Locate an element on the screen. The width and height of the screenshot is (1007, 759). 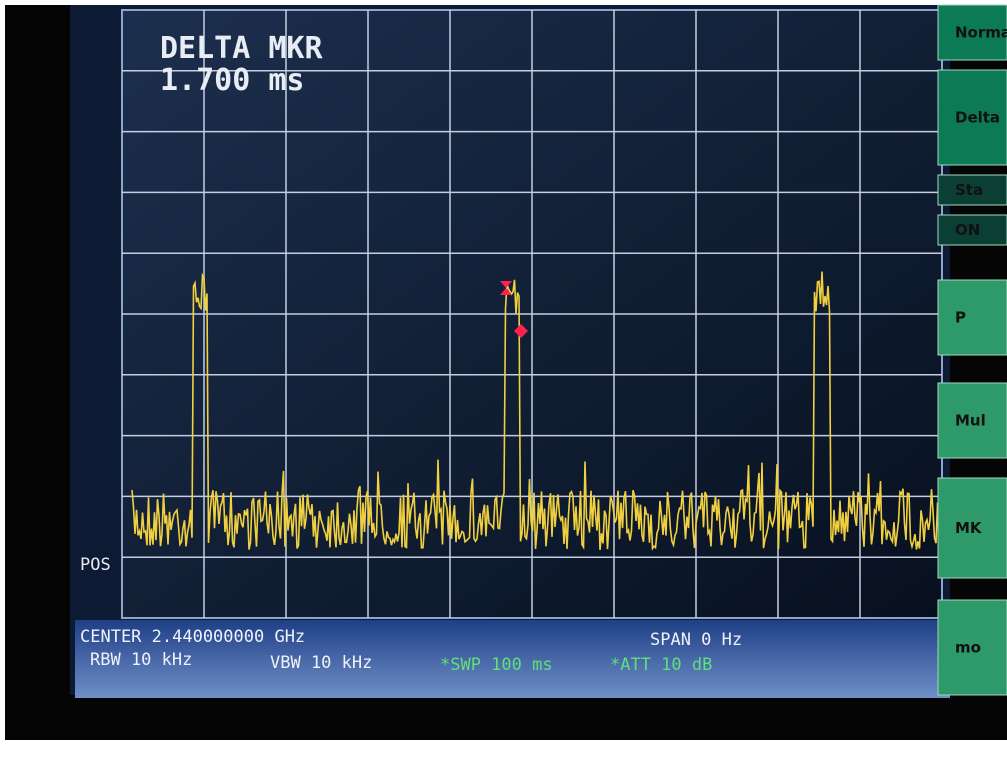
softkey-label: Sta is located at coordinates (969, 190).